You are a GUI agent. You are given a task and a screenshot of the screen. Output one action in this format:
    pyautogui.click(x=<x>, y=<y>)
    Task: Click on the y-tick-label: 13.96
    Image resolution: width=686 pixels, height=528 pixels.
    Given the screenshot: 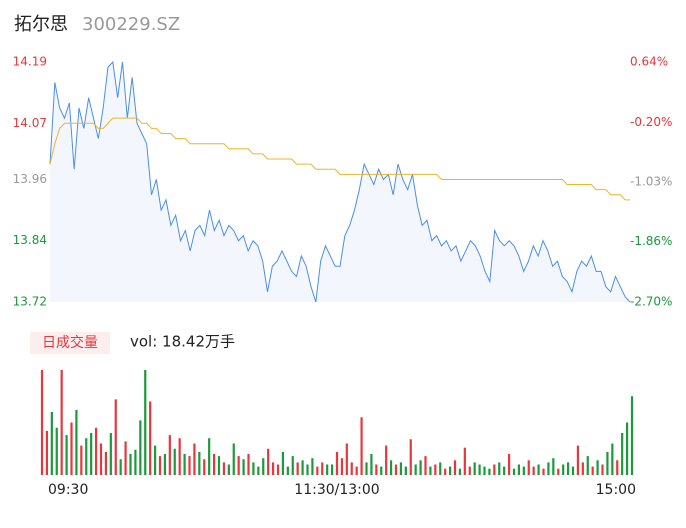 What is the action you would take?
    pyautogui.click(x=30, y=179)
    